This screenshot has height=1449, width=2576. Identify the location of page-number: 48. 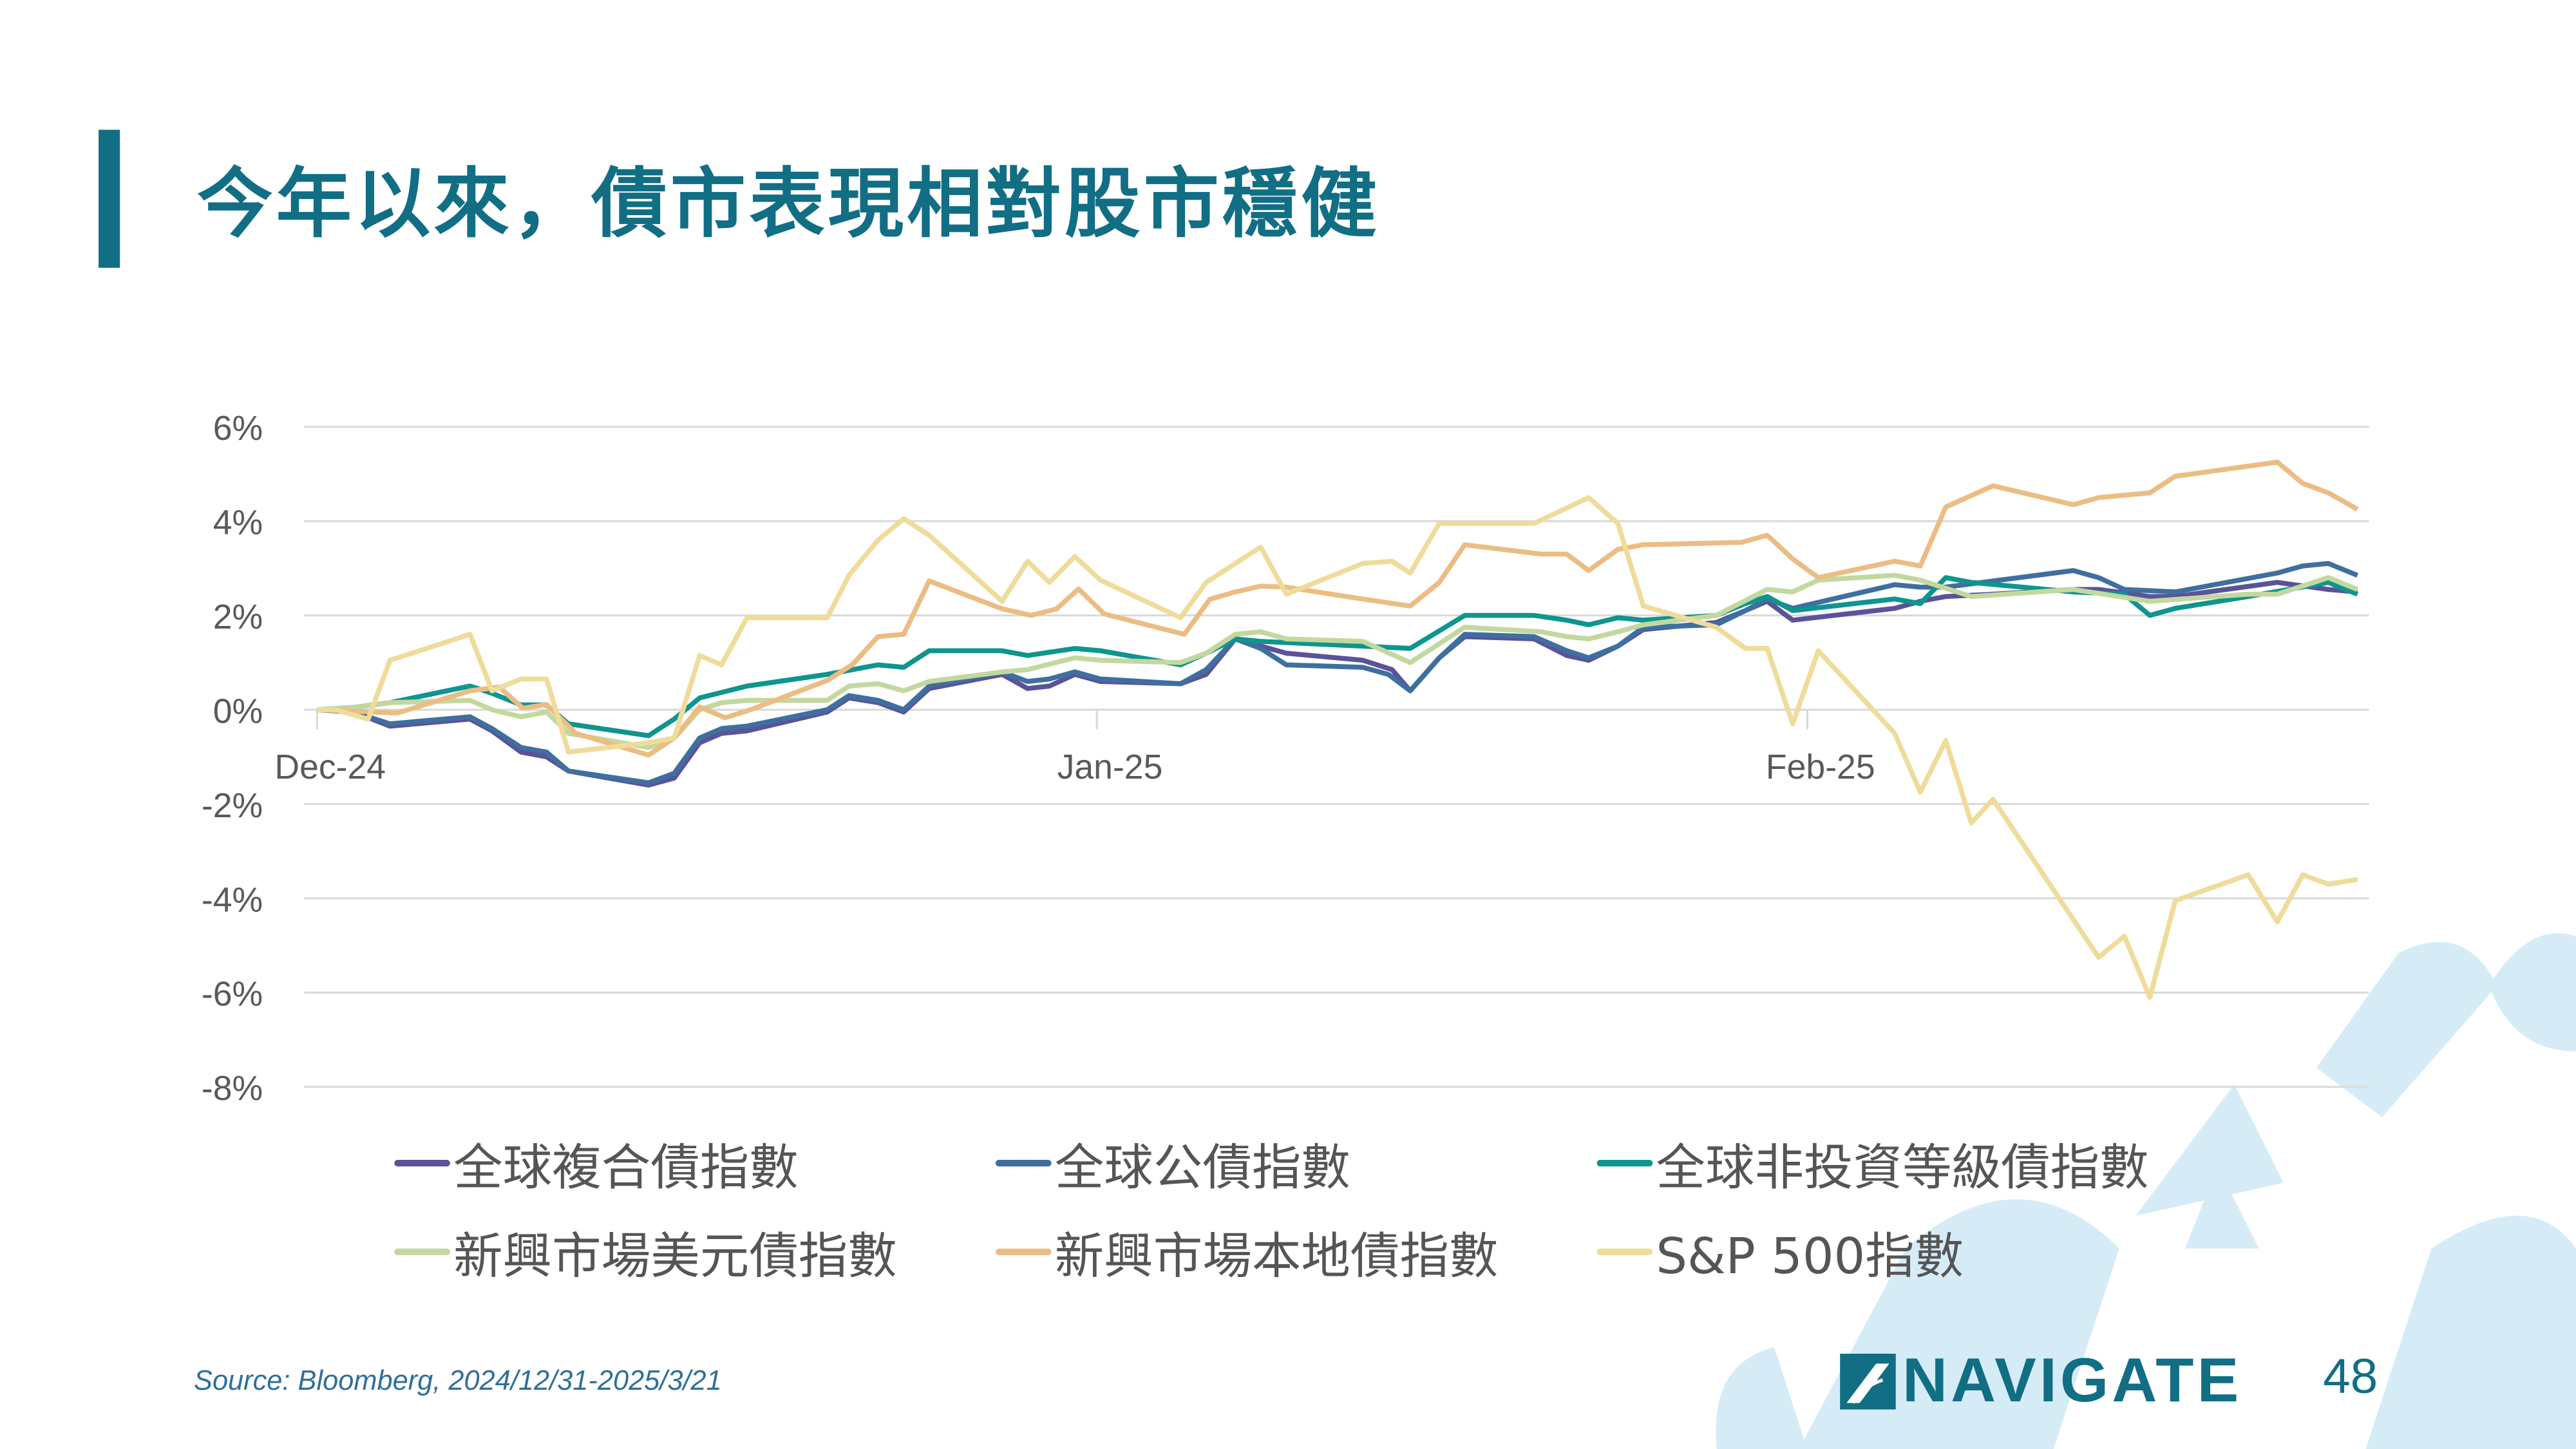
(2350, 1378).